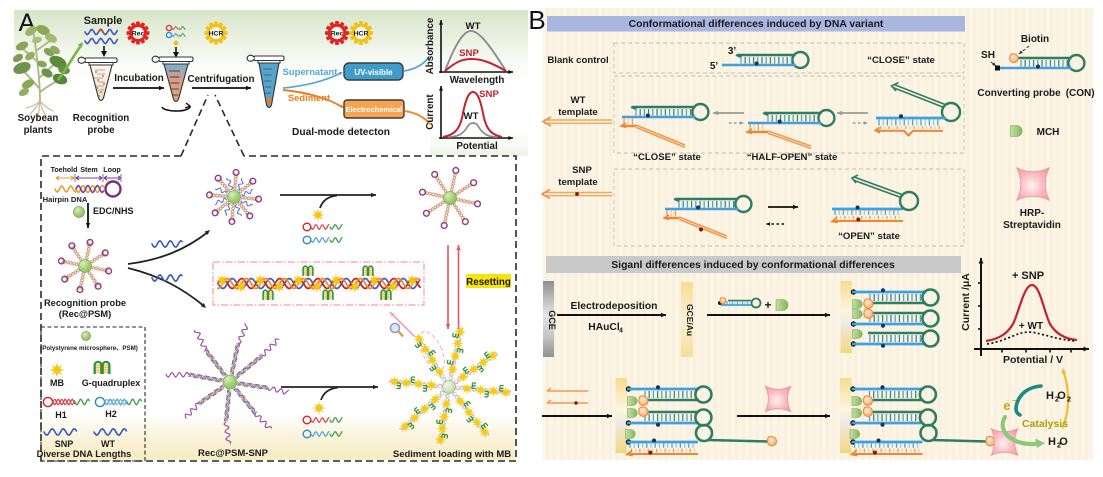 The image size is (1103, 477). What do you see at coordinates (1007, 406) in the screenshot?
I see `svg-text: e` at bounding box center [1007, 406].